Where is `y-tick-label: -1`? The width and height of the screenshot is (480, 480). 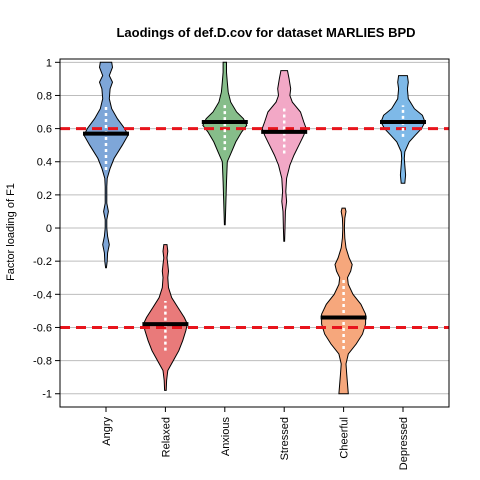 y-tick-label: -1 is located at coordinates (47, 395).